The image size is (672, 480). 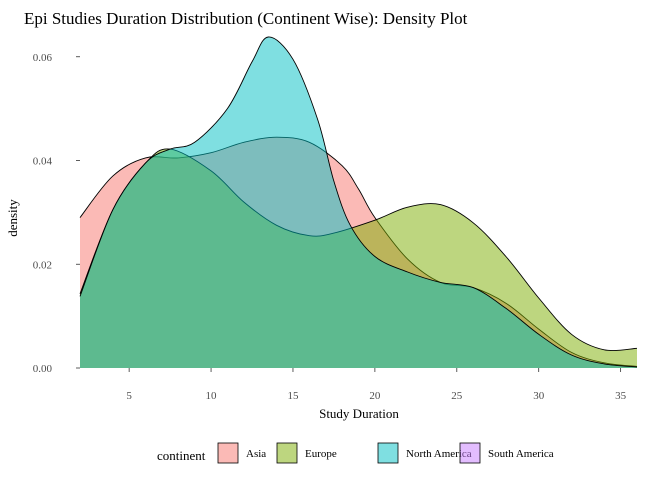 What do you see at coordinates (321, 454) in the screenshot?
I see `legend-label-1: Europe` at bounding box center [321, 454].